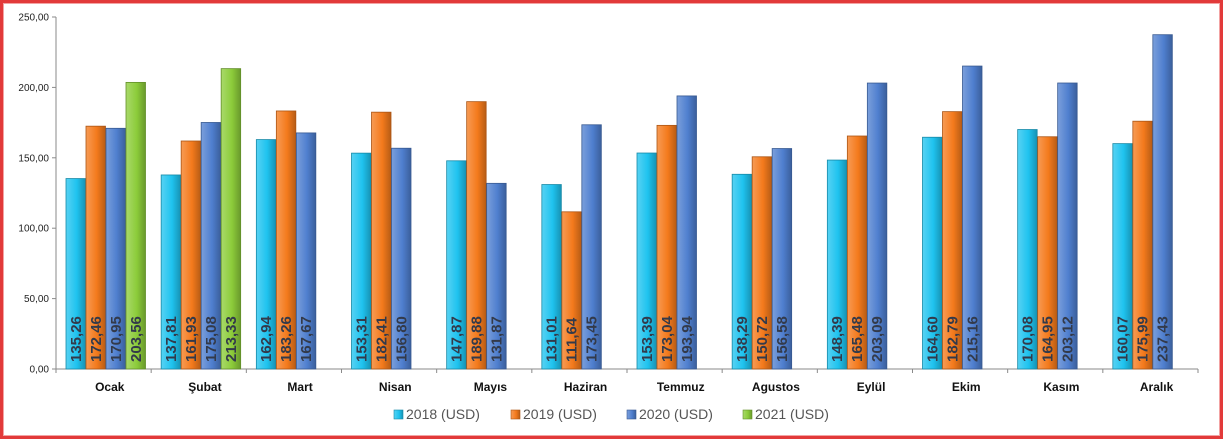 The width and height of the screenshot is (1223, 439). What do you see at coordinates (560, 414) in the screenshot?
I see `legend-label: 2019 (USD)` at bounding box center [560, 414].